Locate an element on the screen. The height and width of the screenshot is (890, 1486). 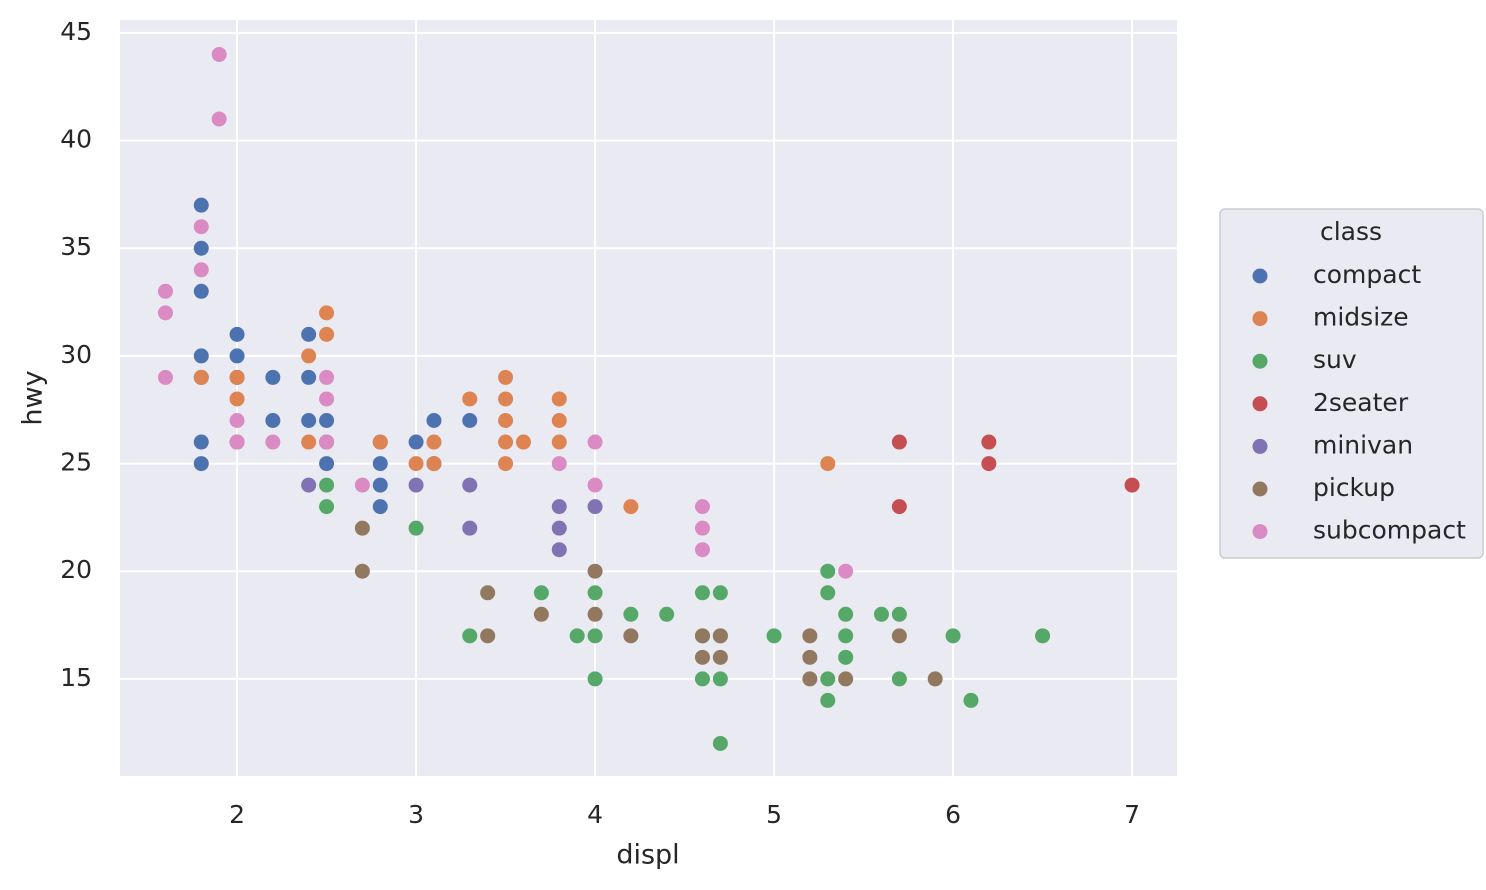
y-tick-label: 15 is located at coordinates (76, 677).